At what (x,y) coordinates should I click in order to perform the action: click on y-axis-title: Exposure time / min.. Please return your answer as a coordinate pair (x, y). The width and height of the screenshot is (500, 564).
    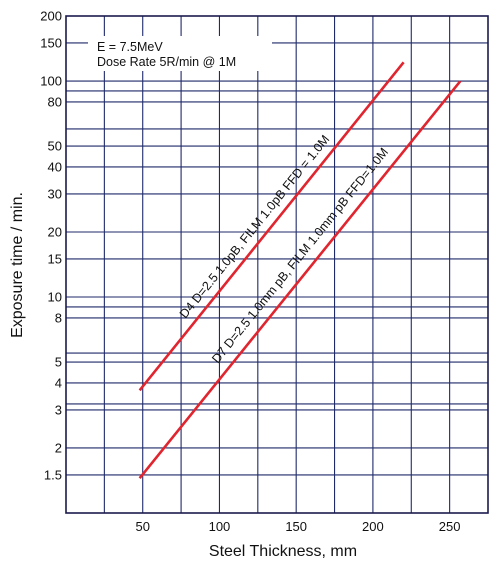
    Looking at the image, I should click on (17, 265).